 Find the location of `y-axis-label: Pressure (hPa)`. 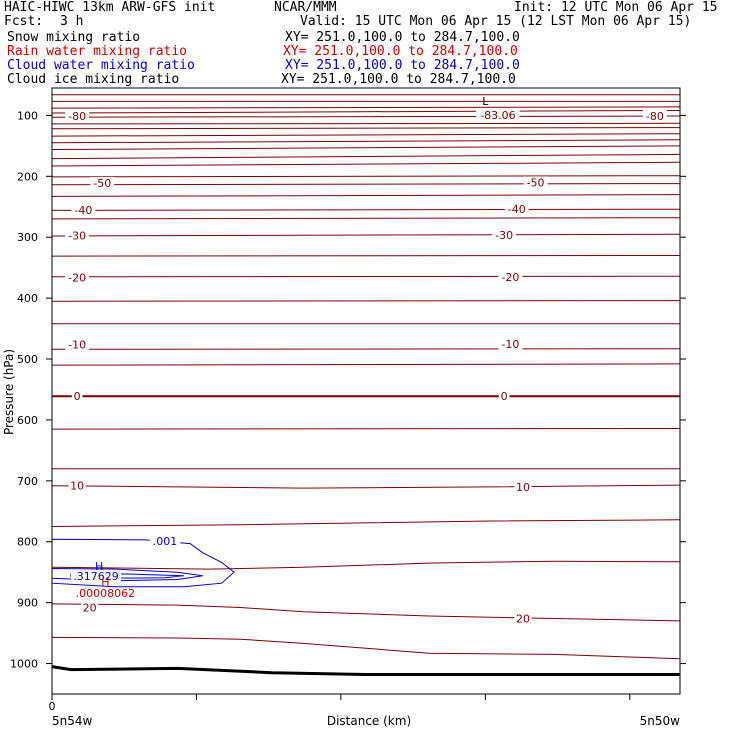

y-axis-label: Pressure (hPa) is located at coordinates (9, 392).